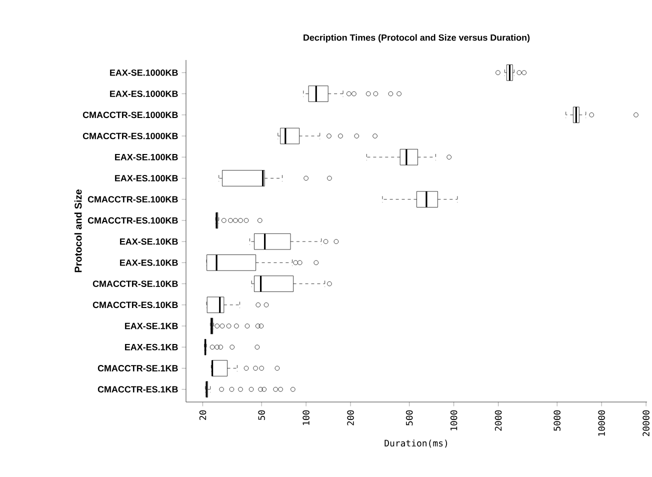 This screenshot has height=477, width=652. What do you see at coordinates (416, 444) in the screenshot?
I see `x-axis-title: Duration(ms)` at bounding box center [416, 444].